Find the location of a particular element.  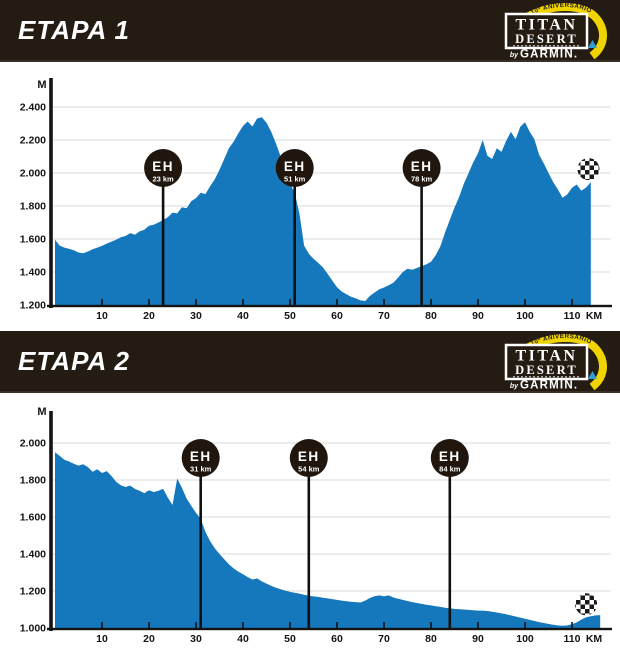

y-tick-label: 2.200 is located at coordinates (33, 141).